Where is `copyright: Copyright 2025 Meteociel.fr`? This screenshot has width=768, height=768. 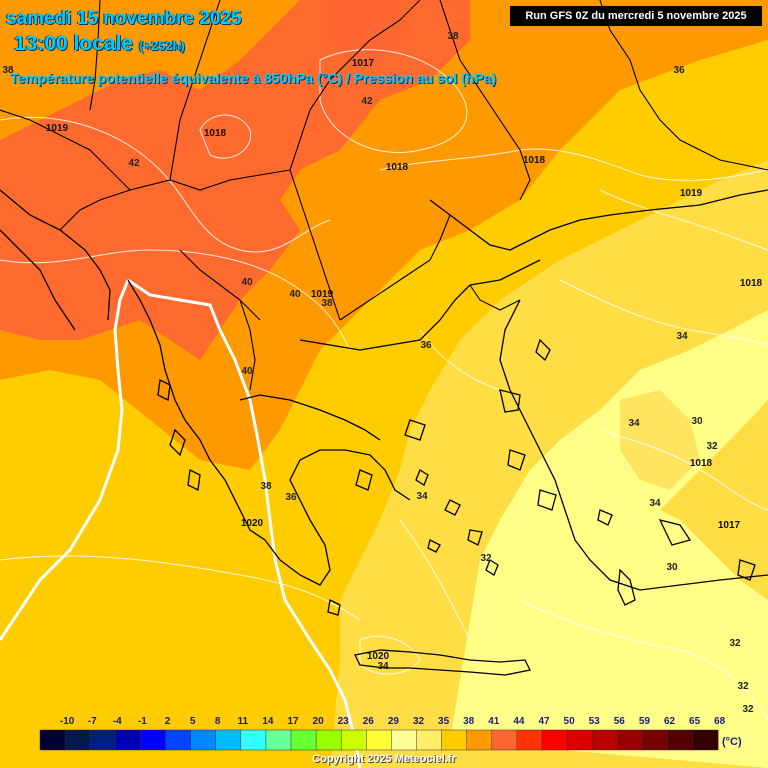
copyright: Copyright 2025 Meteociel.fr is located at coordinates (384, 759).